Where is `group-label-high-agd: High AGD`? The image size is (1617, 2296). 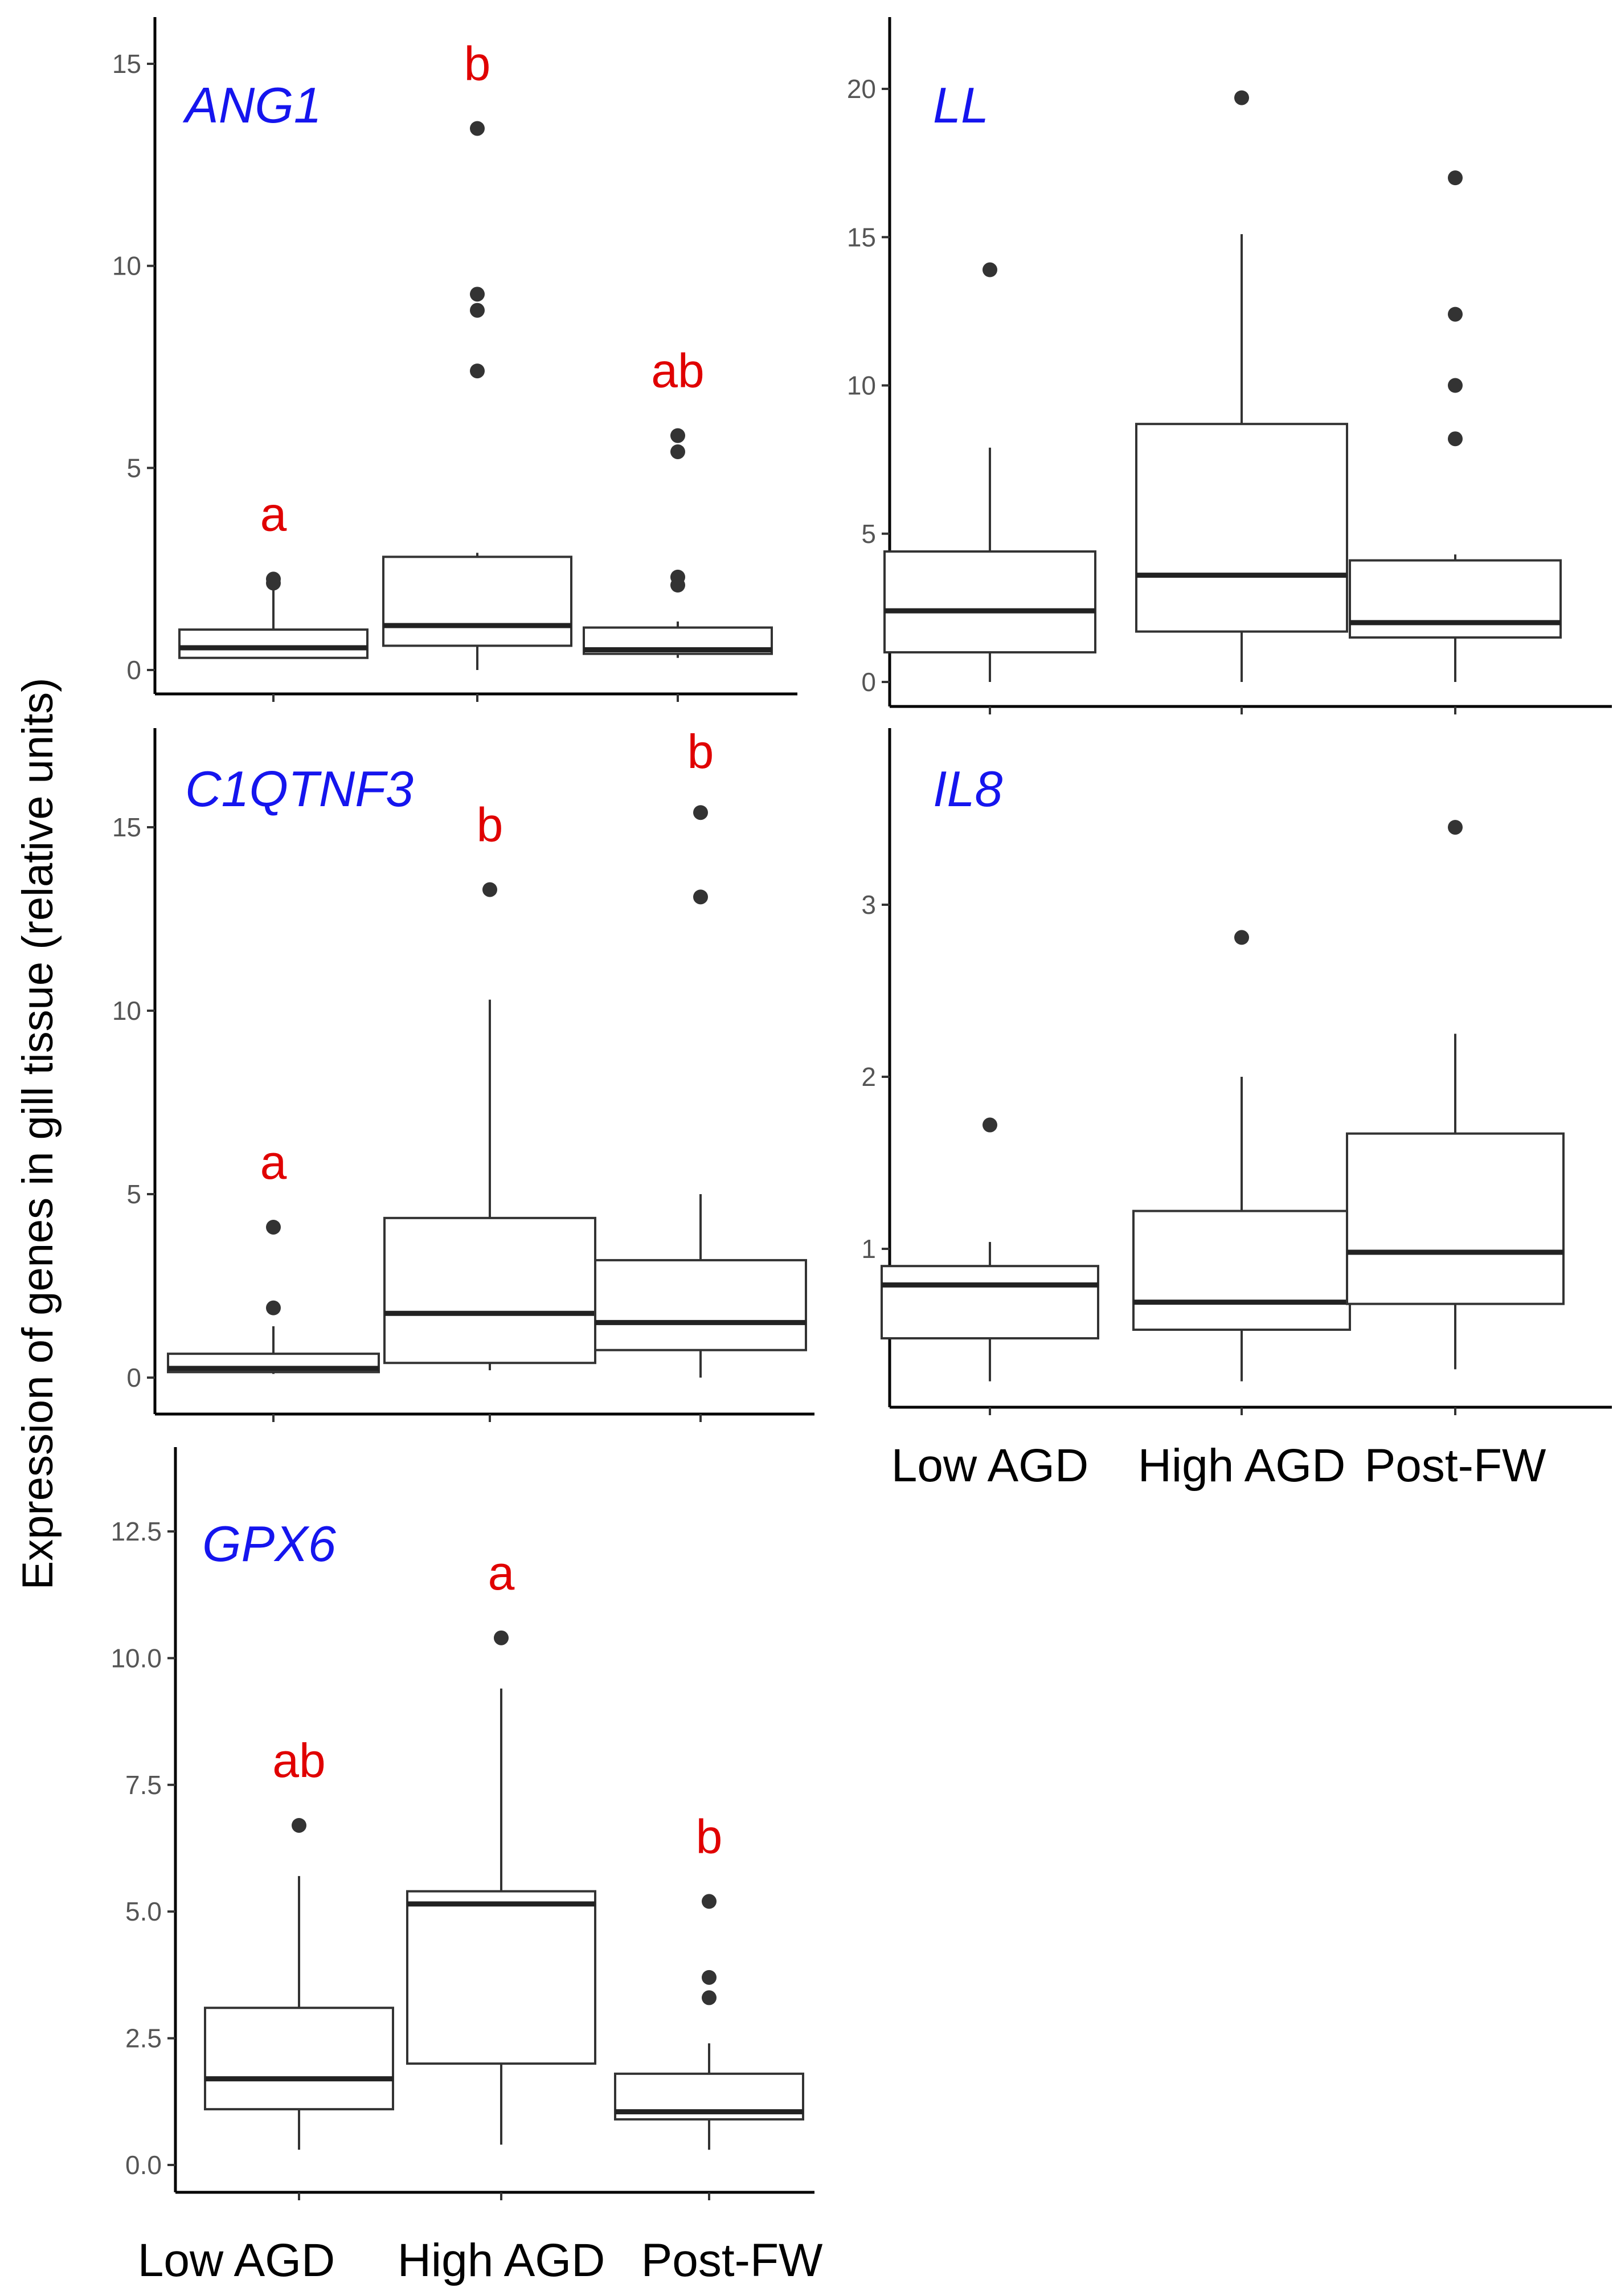 group-label-high-agd: High AGD is located at coordinates (1242, 1466).